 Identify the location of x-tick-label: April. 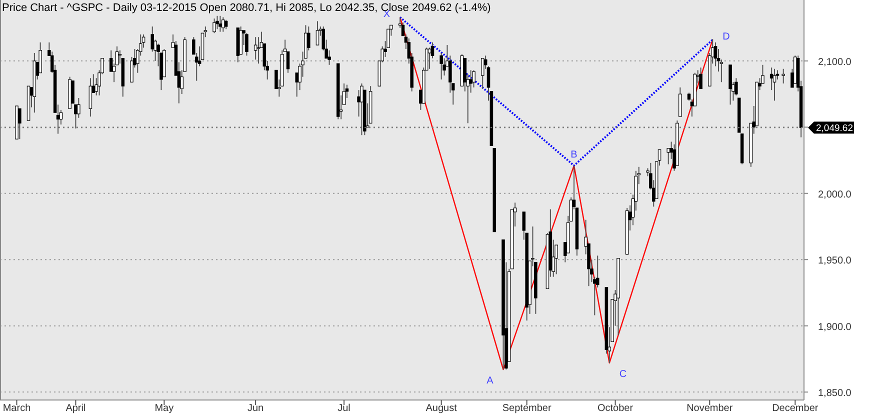
(76, 408).